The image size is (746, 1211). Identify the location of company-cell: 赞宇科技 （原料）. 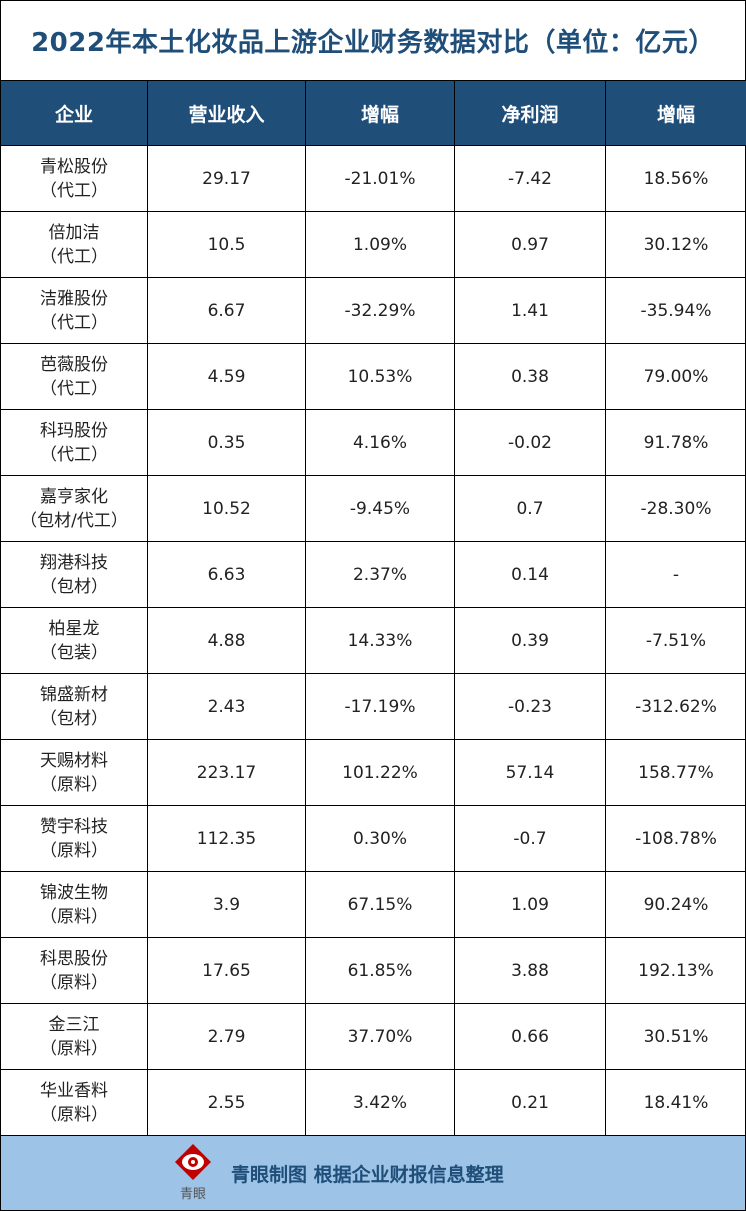
(74, 838).